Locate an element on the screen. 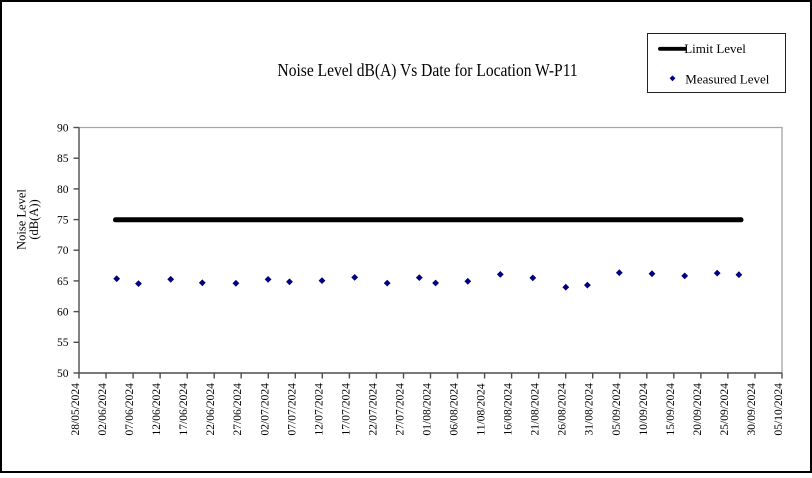  svg-text: 16/08/2024 is located at coordinates (509, 409).